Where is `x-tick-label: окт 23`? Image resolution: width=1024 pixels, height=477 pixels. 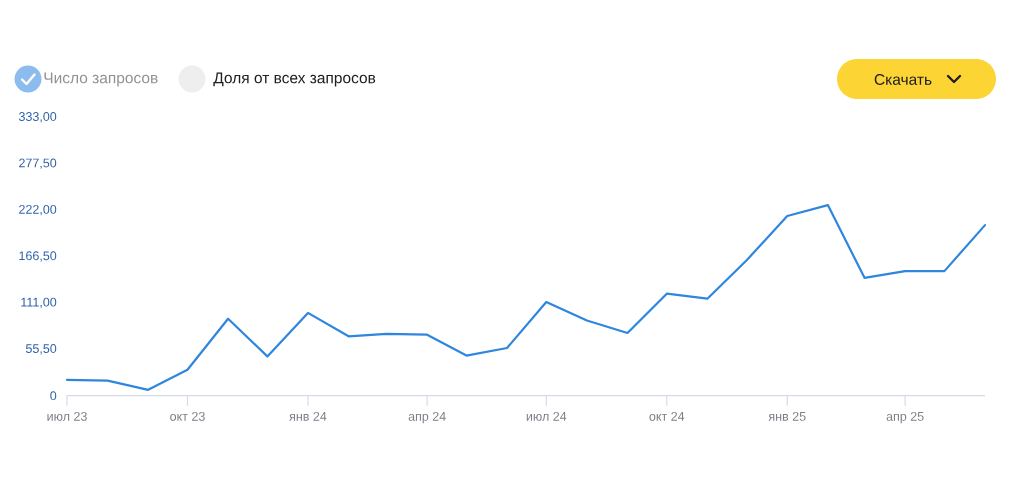
x-tick-label: окт 23 is located at coordinates (187, 416).